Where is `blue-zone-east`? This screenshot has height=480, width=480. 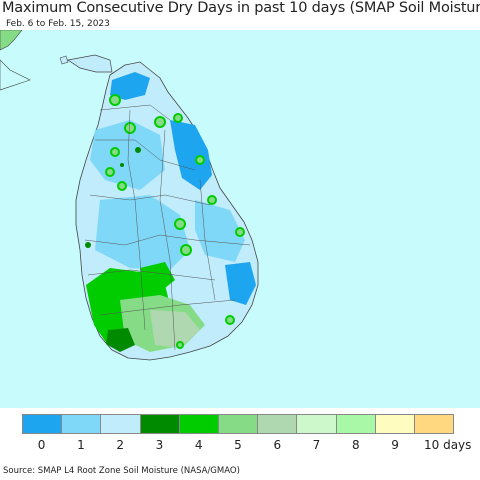
blue-zone-east is located at coordinates (191, 155).